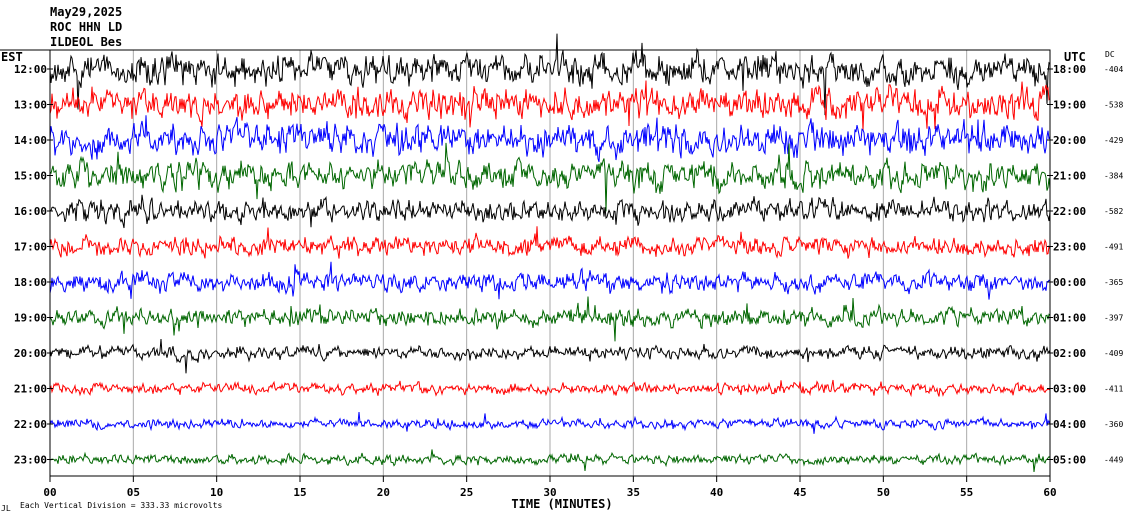 The image size is (1130, 519). I want to click on row-label-est: 21:00, so click(30, 389).